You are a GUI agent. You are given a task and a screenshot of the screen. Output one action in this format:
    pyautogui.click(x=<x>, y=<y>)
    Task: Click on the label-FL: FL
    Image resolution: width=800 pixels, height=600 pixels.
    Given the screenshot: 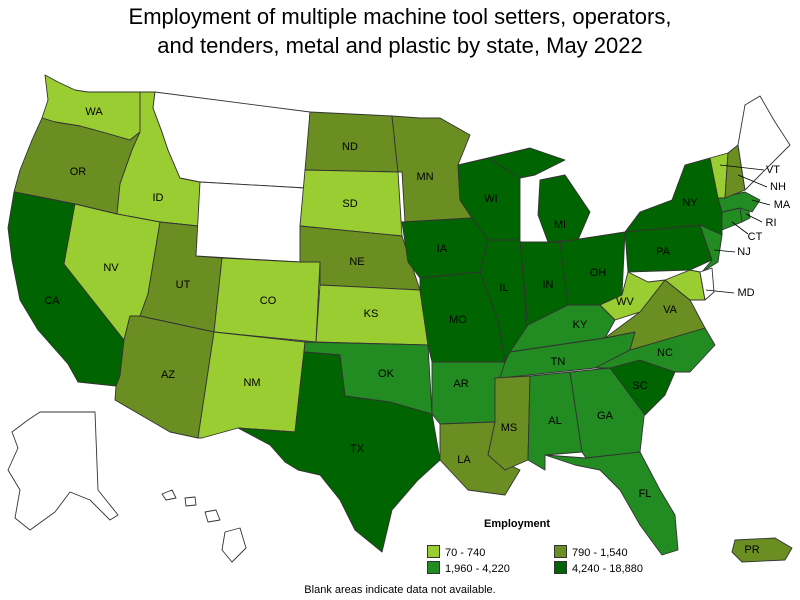 What is the action you would take?
    pyautogui.click(x=645, y=494)
    